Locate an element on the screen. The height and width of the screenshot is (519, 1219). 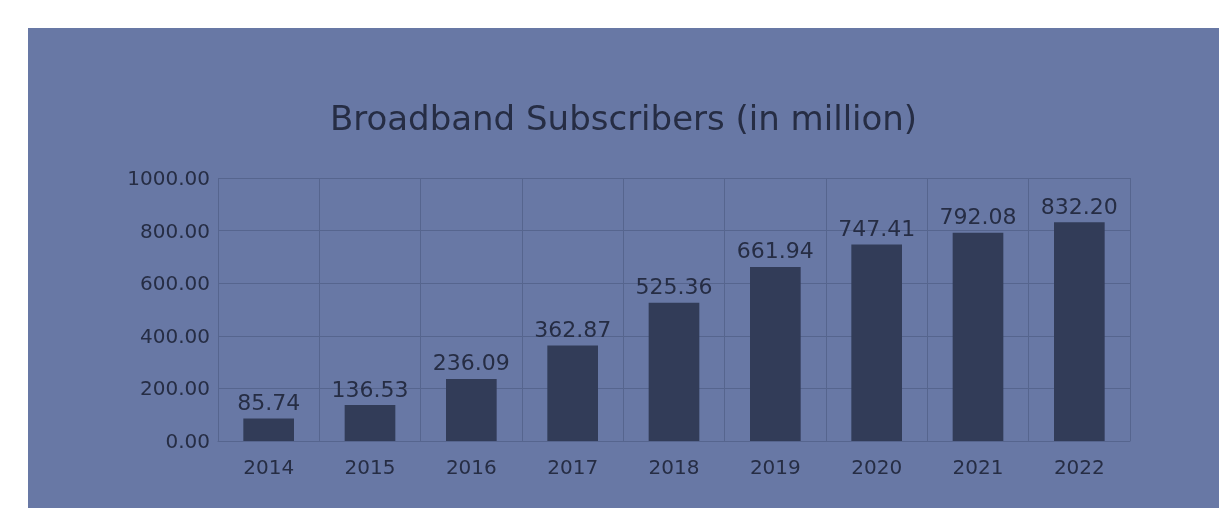
data-label: 661.94 is located at coordinates (775, 251).